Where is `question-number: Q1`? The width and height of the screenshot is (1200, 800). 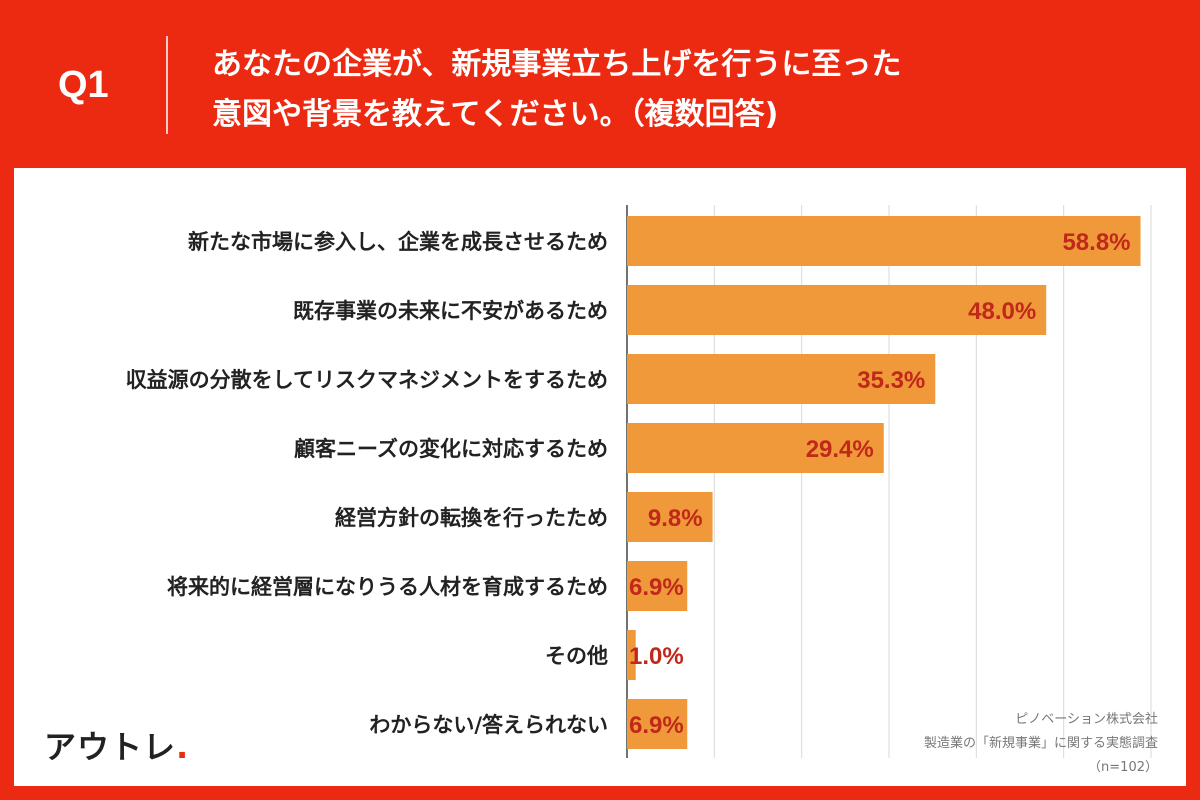
question-number: Q1 is located at coordinates (83, 85).